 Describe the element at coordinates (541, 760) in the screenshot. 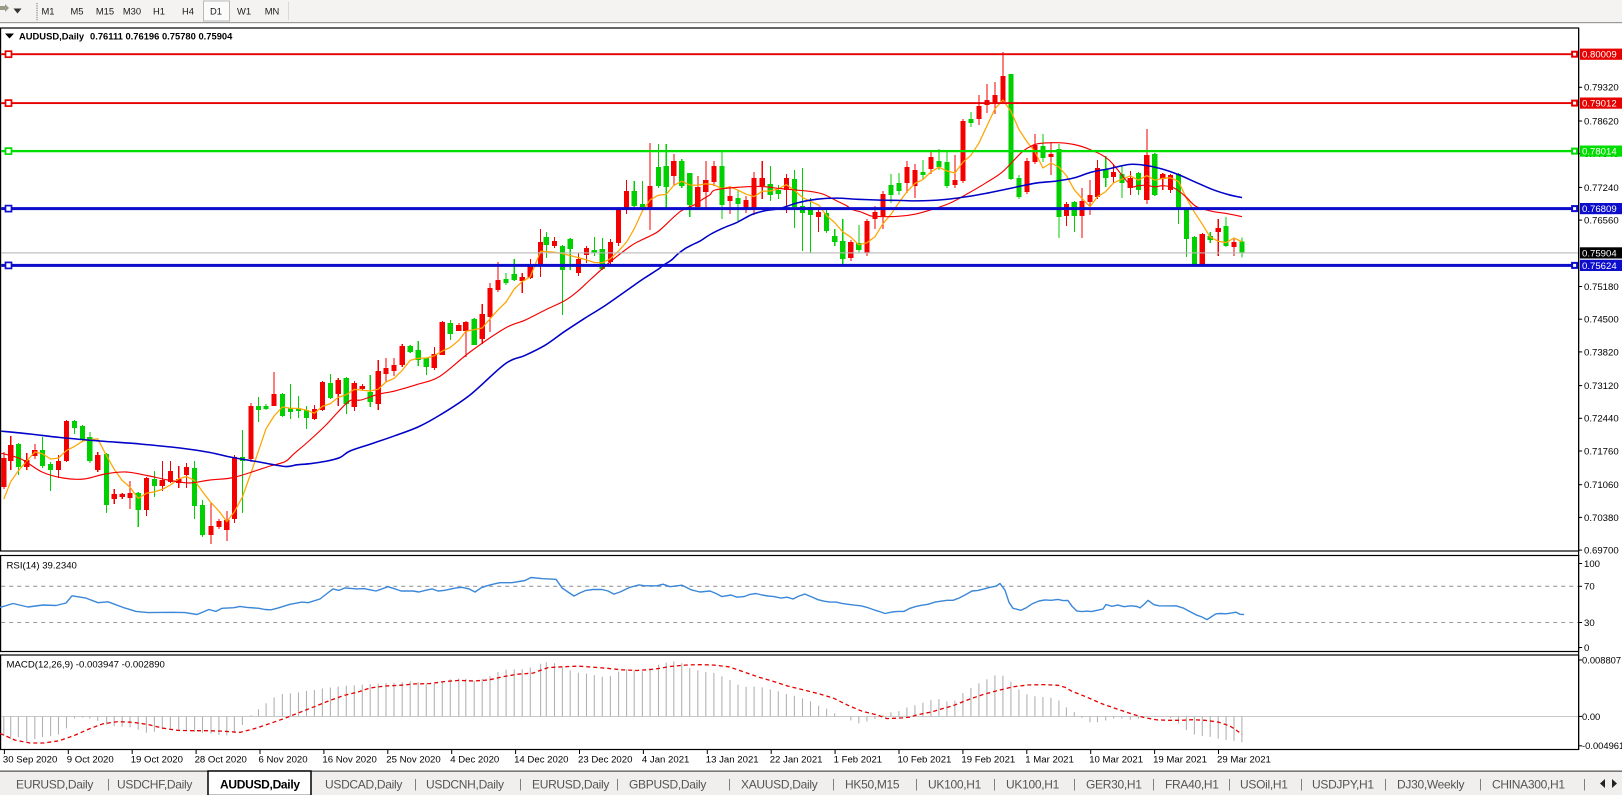

I see `svg-text: 14 Dec 2020` at that location.